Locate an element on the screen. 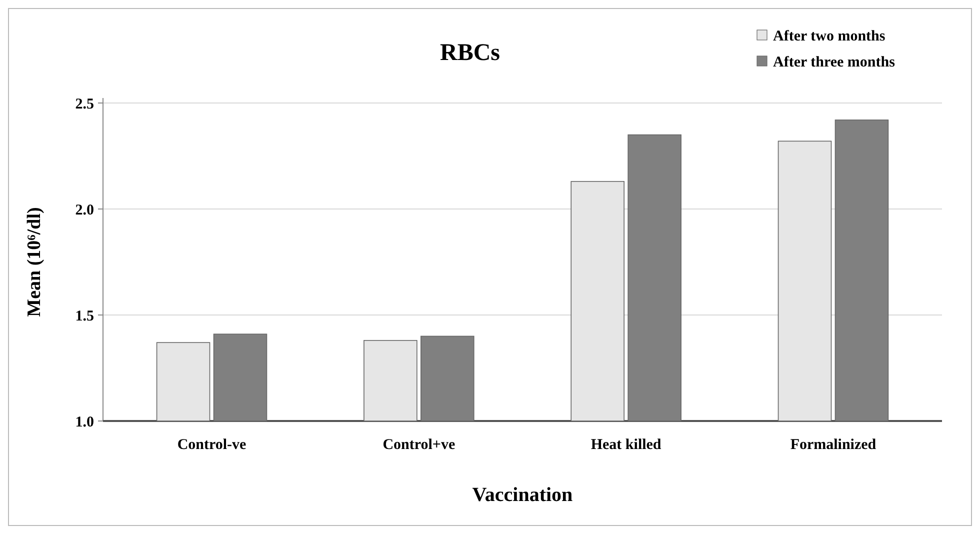 The image size is (980, 534). x-tick-label: Control+ve is located at coordinates (419, 445).